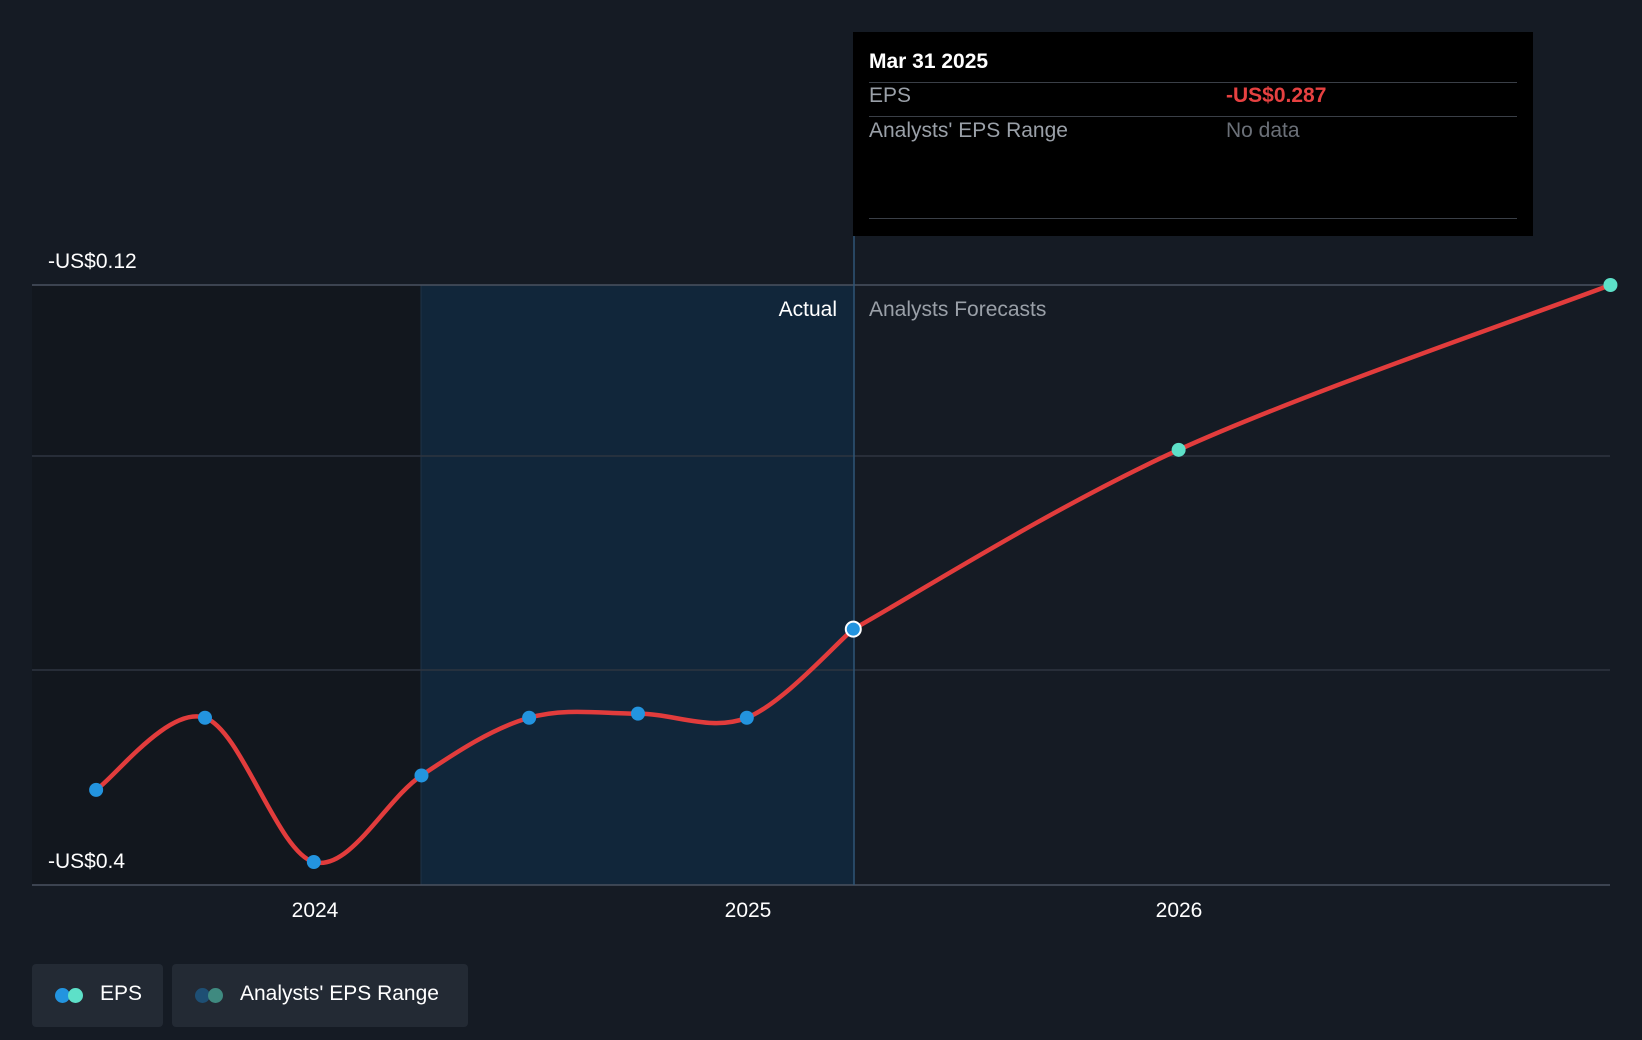  I want to click on legend-analysts-range: Analysts' EPS Range, so click(320, 995).